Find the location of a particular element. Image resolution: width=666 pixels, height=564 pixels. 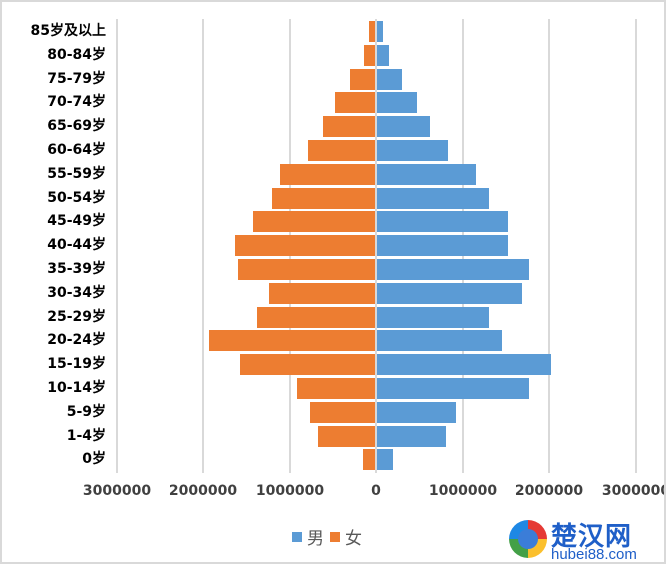

category-label: 5-9岁 is located at coordinates (86, 411).